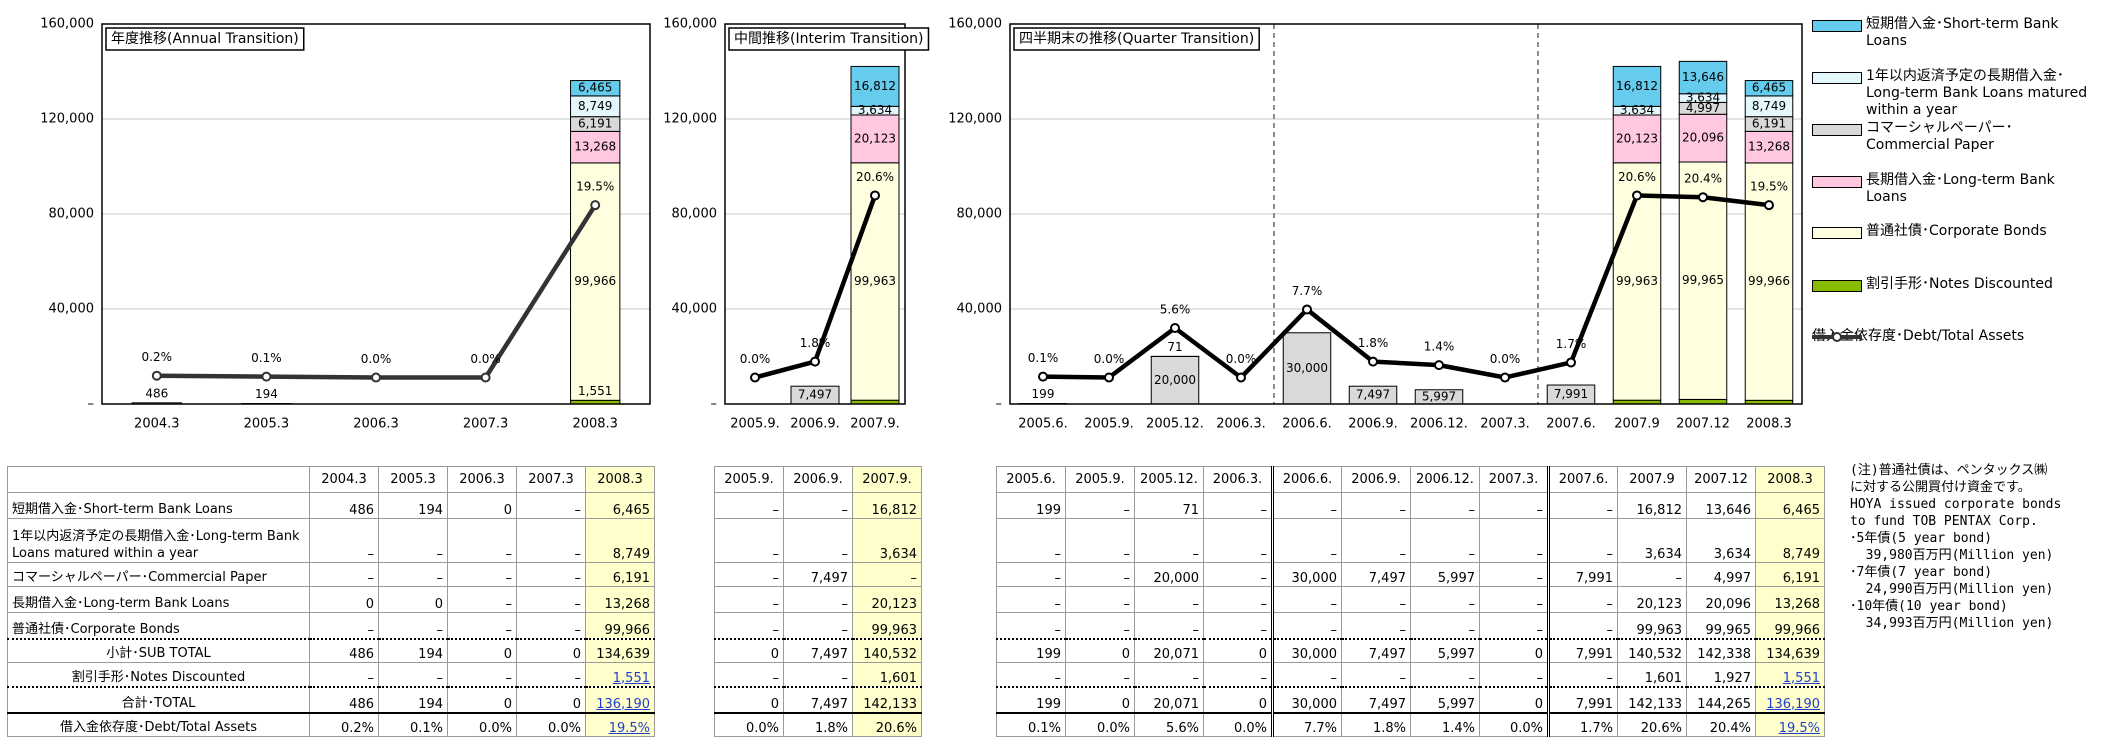 The width and height of the screenshot is (2125, 738). I want to click on table-row: – –20,123, so click(818, 599).